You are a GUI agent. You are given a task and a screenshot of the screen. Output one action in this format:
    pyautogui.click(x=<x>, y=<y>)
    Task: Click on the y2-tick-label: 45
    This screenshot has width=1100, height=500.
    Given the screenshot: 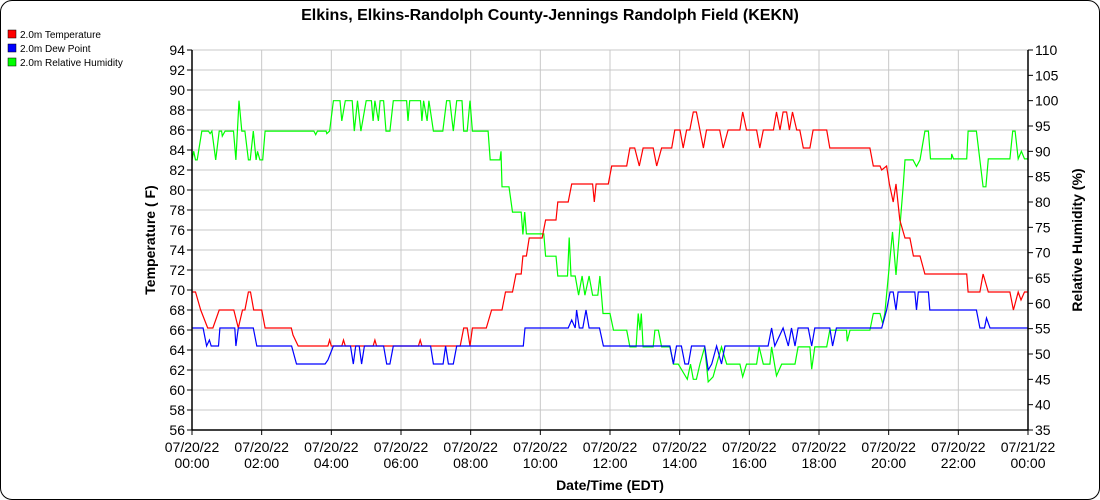 What is the action you would take?
    pyautogui.click(x=1043, y=379)
    